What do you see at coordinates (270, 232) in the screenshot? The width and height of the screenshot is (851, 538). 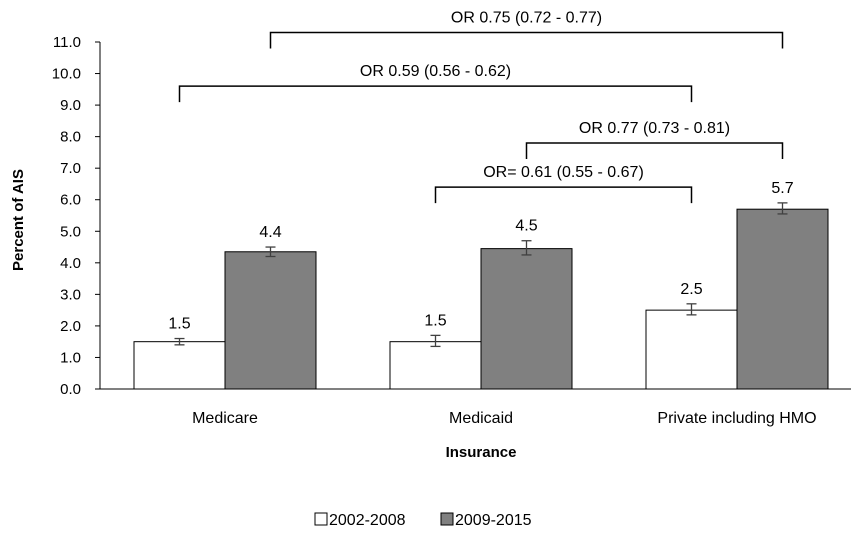 I see `data-label: 4.4` at bounding box center [270, 232].